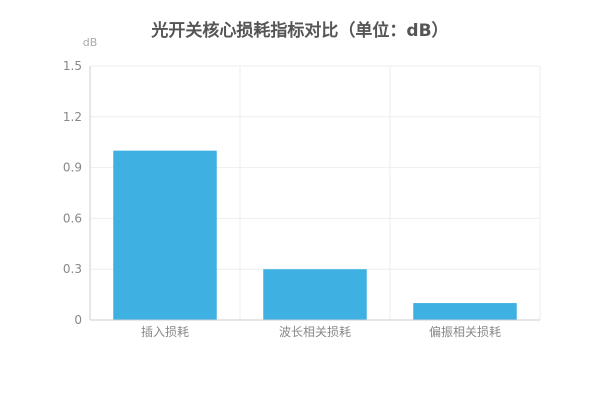 The width and height of the screenshot is (600, 400). What do you see at coordinates (465, 331) in the screenshot?
I see `x-tick-label: 偏振相关损耗` at bounding box center [465, 331].